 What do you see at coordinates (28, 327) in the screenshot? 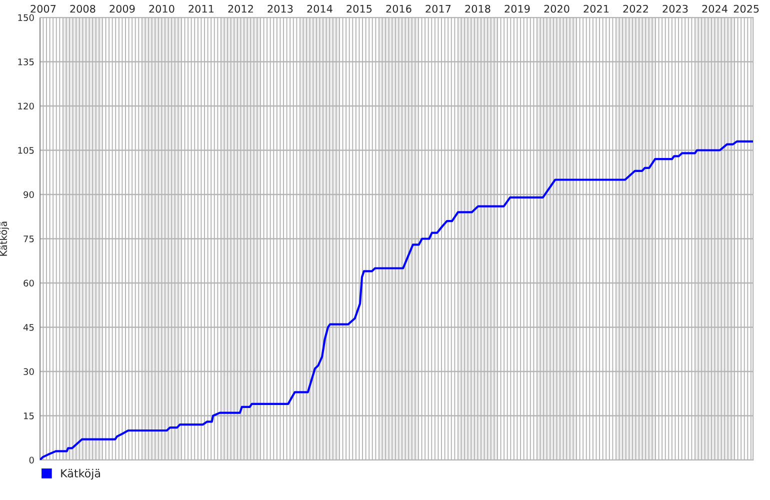
I see `y-tick-label: 45` at bounding box center [28, 327].